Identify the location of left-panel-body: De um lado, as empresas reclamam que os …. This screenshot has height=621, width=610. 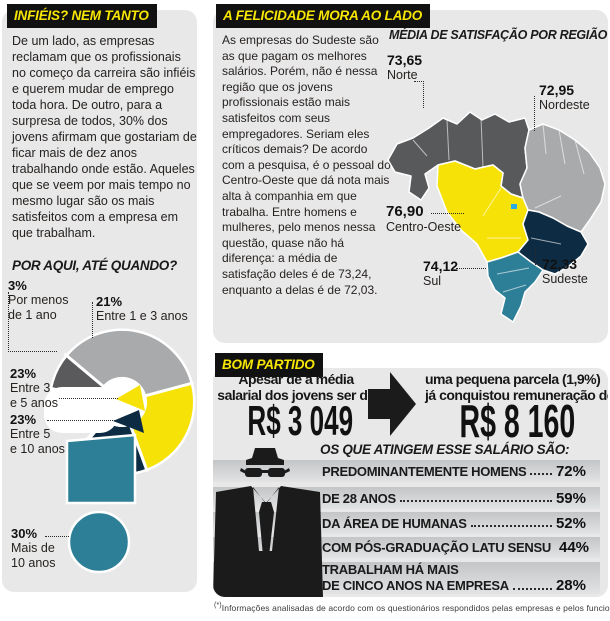
(104, 137).